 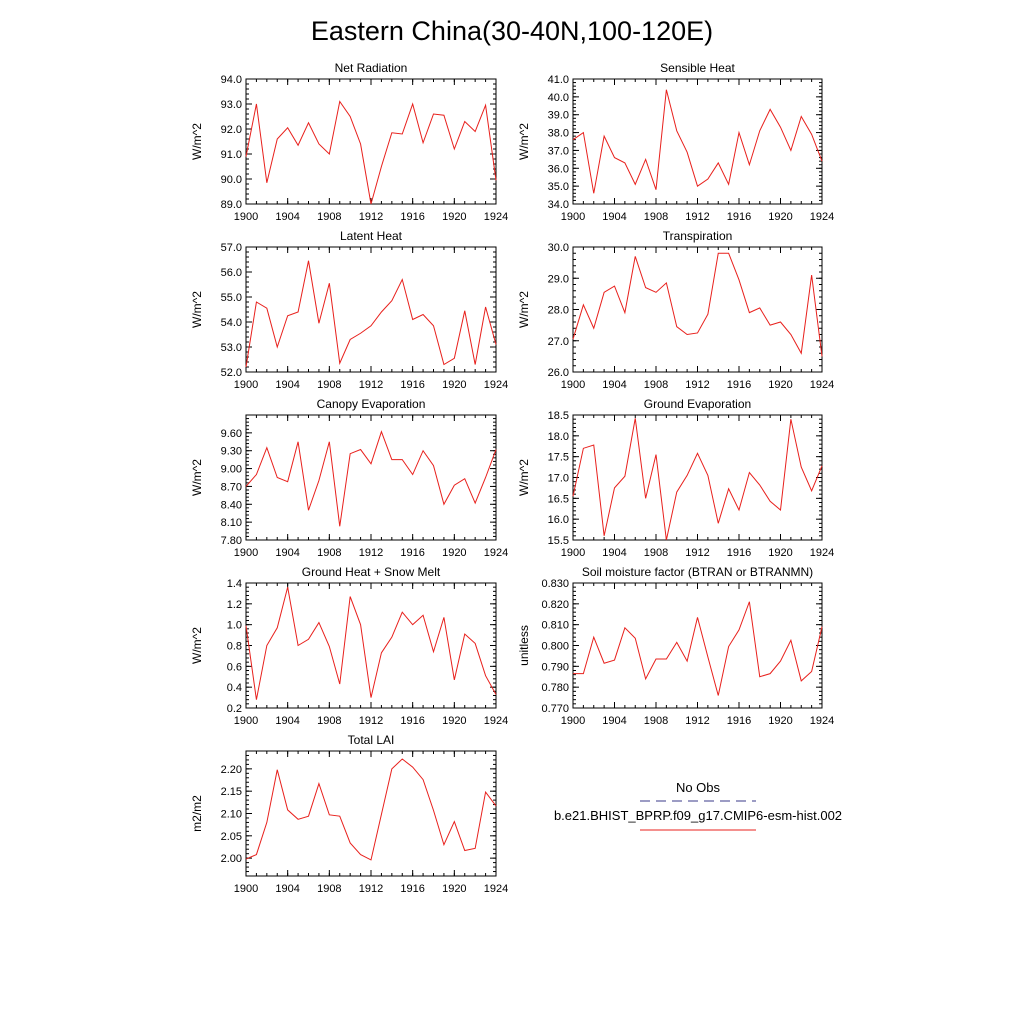 I want to click on y-tick-label: 8.40, so click(x=231, y=505).